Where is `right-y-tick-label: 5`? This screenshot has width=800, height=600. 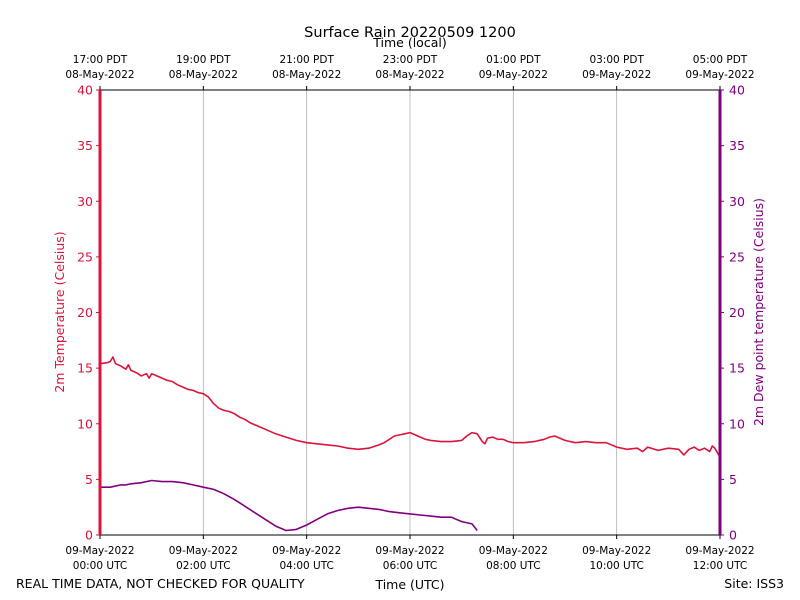
right-y-tick-label: 5 is located at coordinates (733, 479).